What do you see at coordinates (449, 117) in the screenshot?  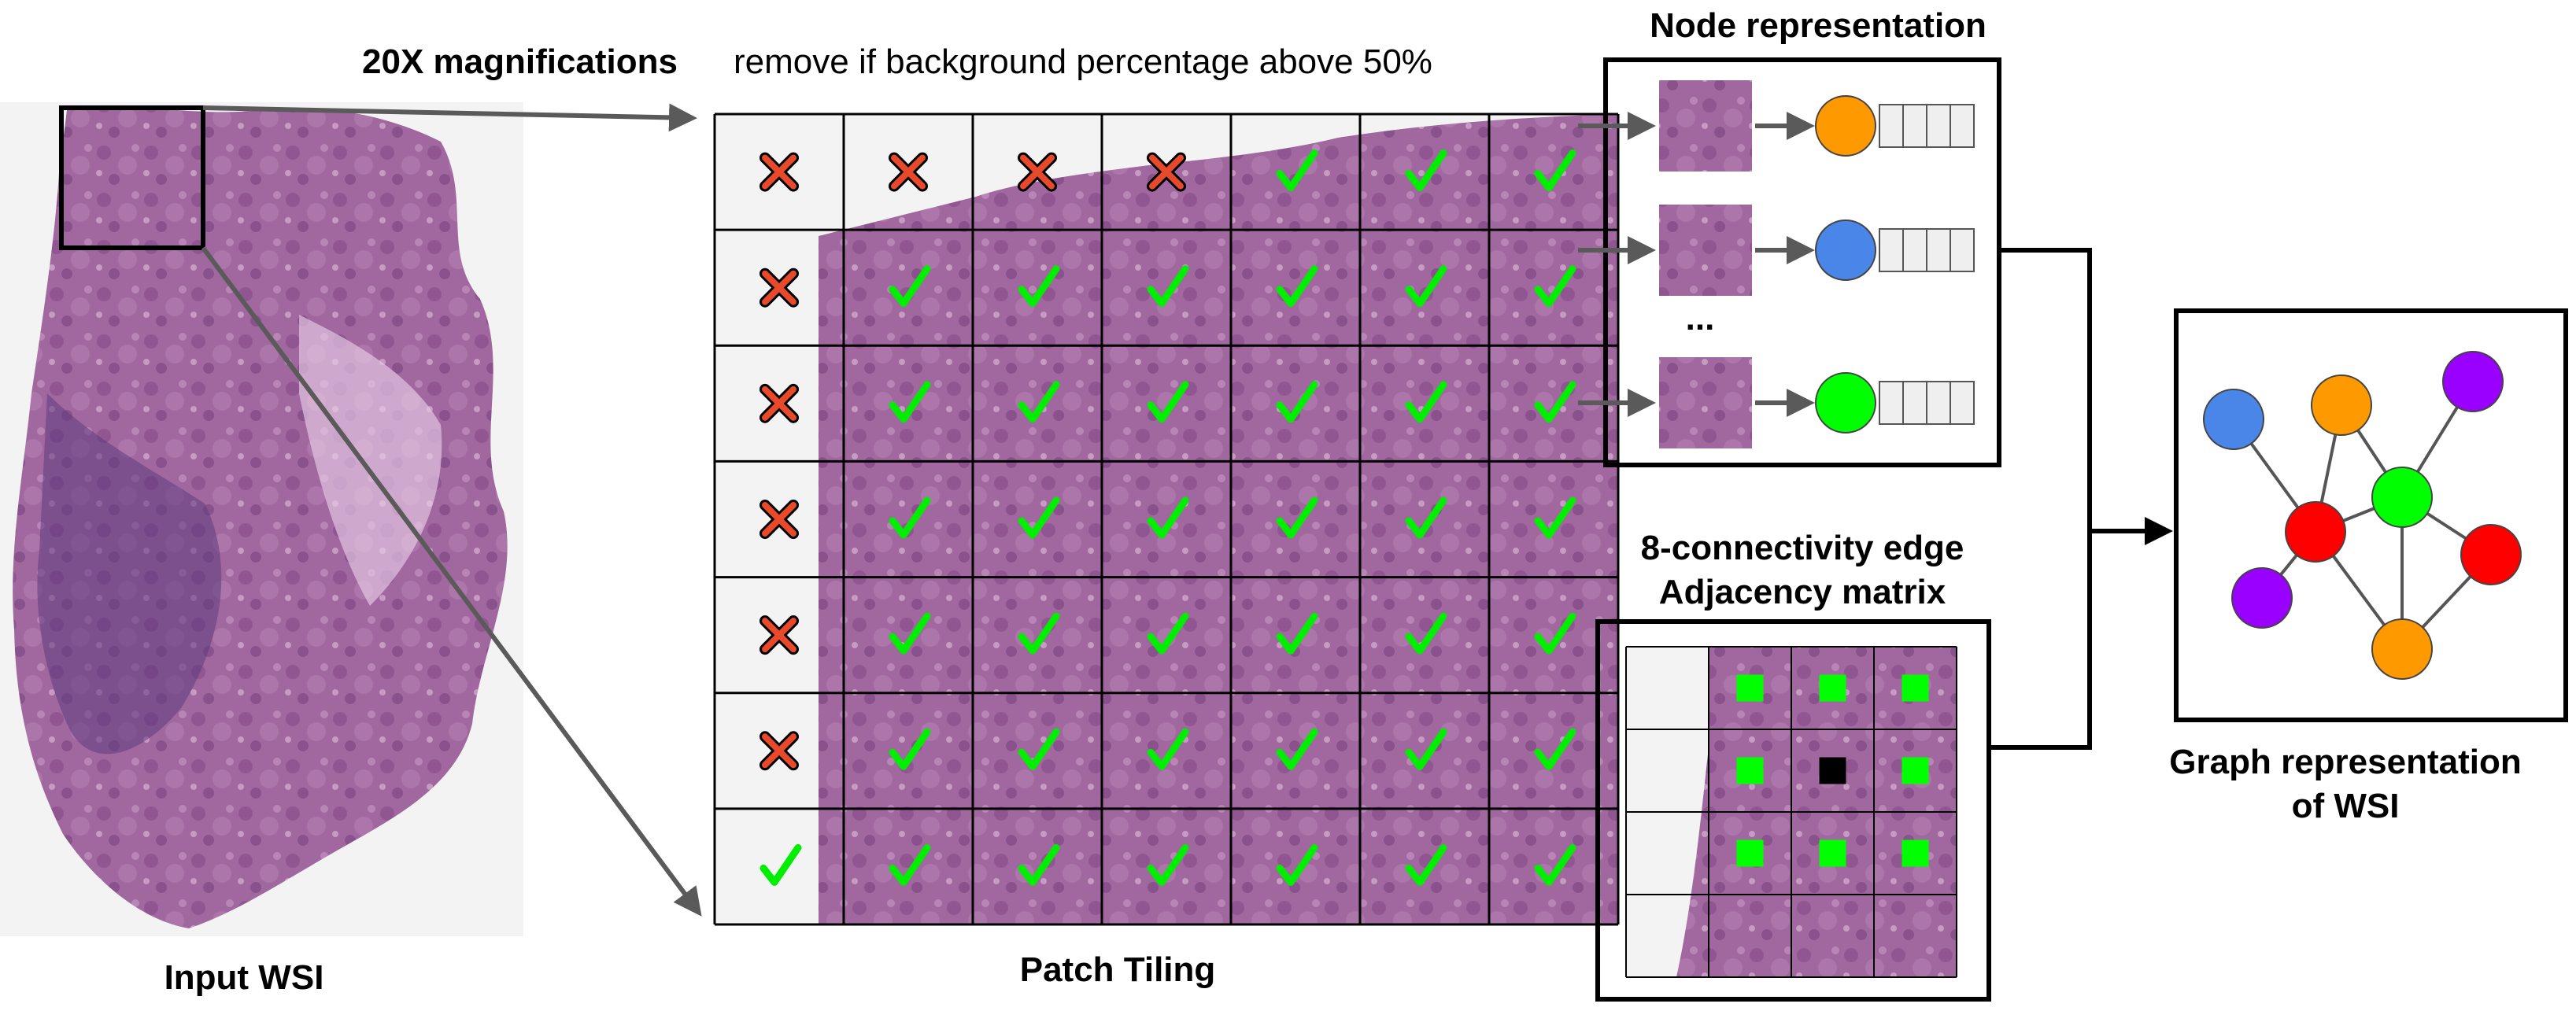 I see `zoom-arrow-top` at bounding box center [449, 117].